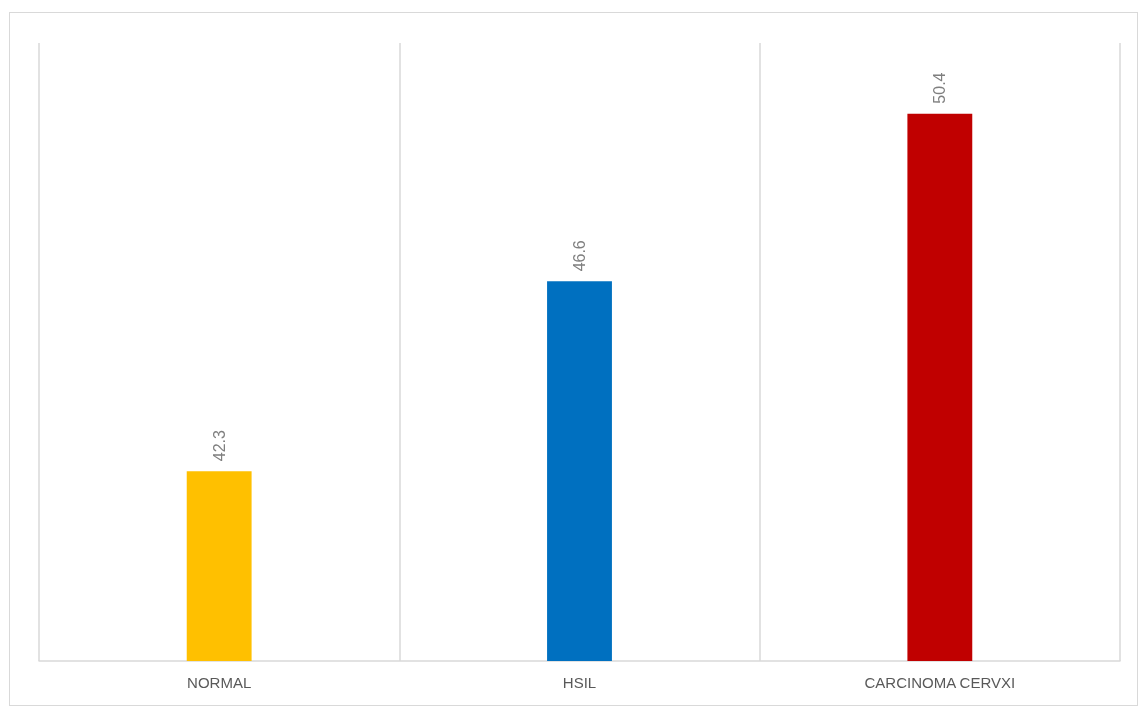  Describe the element at coordinates (579, 256) in the screenshot. I see `data-label: 46.6` at that location.